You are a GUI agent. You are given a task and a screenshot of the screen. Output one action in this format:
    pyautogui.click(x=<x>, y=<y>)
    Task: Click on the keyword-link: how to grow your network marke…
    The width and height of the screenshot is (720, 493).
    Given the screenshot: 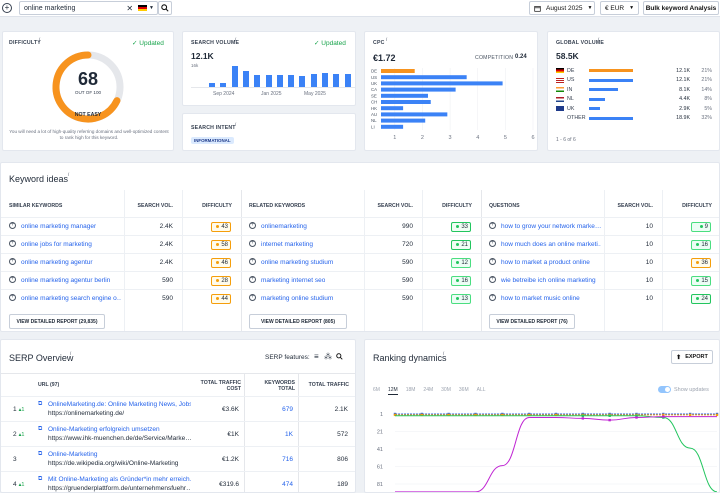 What is the action you would take?
    pyautogui.click(x=551, y=226)
    